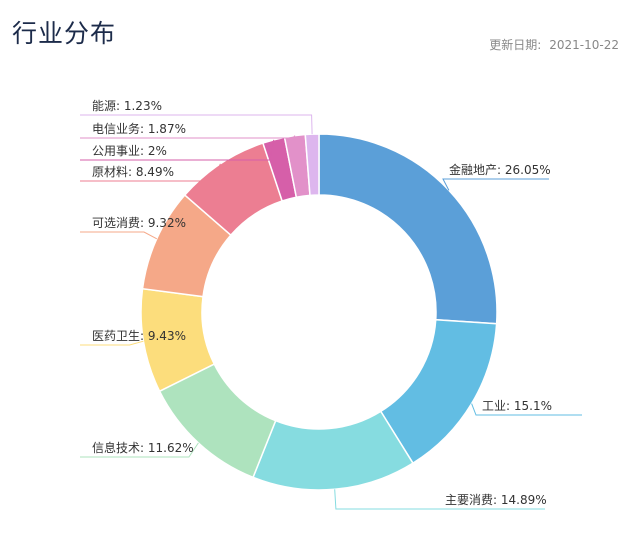 The image size is (633, 541). I want to click on slice-label-4: 信息技术: 11.62%, so click(143, 447).